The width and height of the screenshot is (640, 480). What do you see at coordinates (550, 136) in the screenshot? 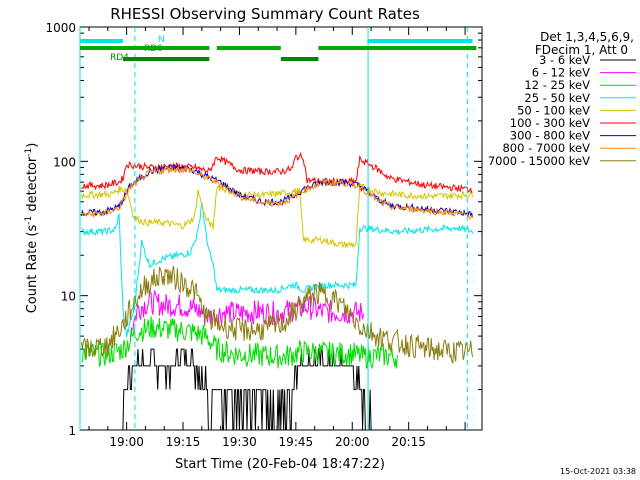
I see `legend-entry-label: 300 - 800 keV` at bounding box center [550, 136].